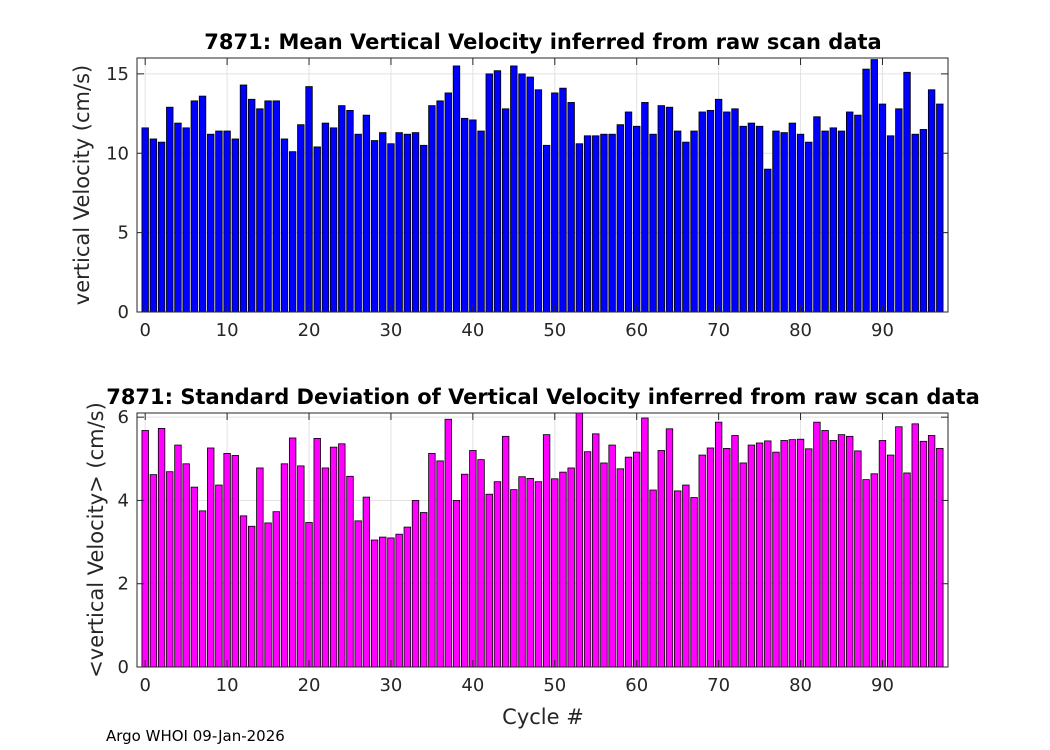  Describe the element at coordinates (554, 685) in the screenshot. I see `x-tick-label: 50` at that location.